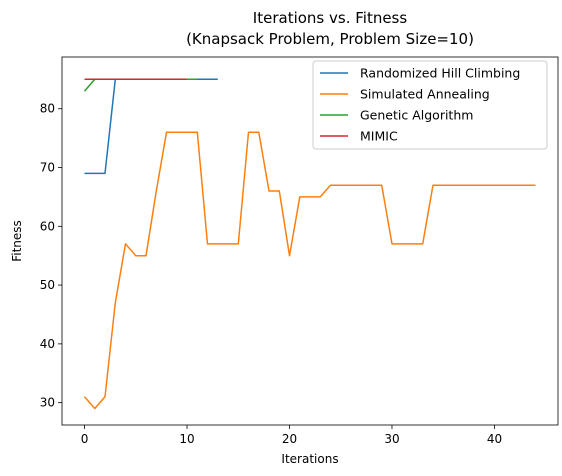 Image resolution: width=562 pixels, height=476 pixels. Describe the element at coordinates (47, 109) in the screenshot. I see `y-tick-label: 80` at that location.